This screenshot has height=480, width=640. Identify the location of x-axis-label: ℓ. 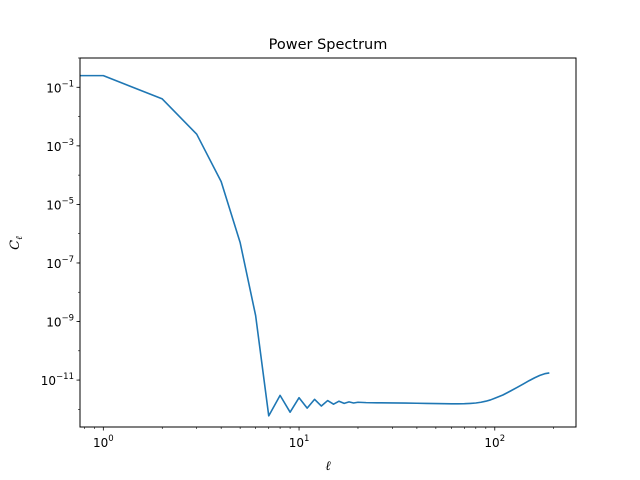
(328, 466).